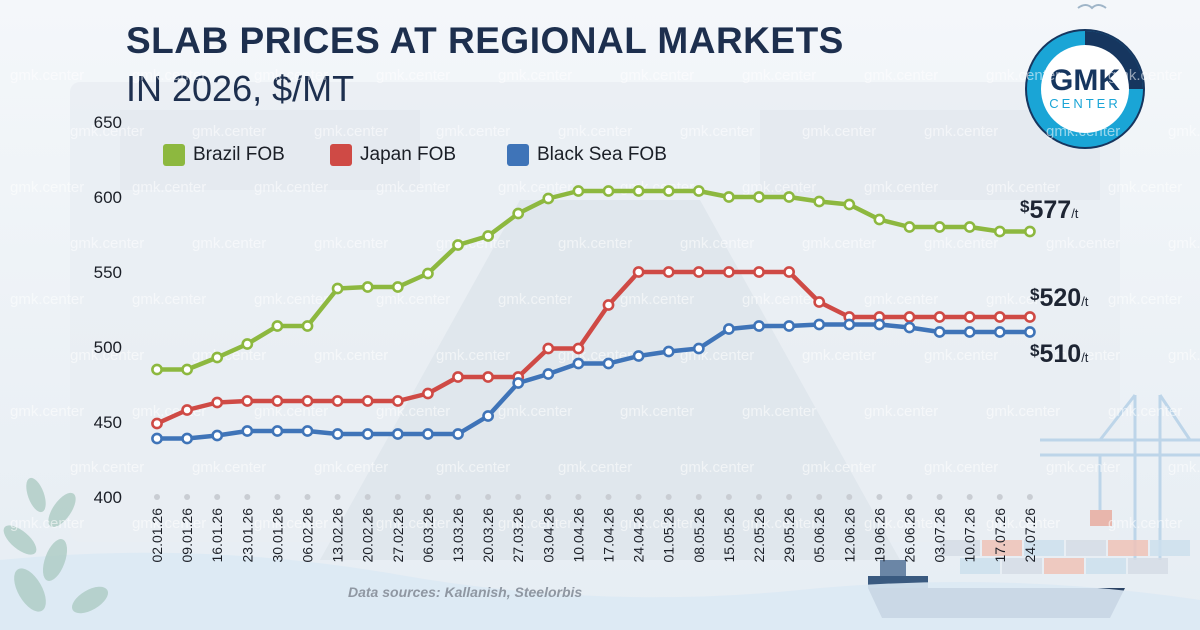 This screenshot has height=630, width=1200. What do you see at coordinates (518, 155) in the screenshot?
I see `legend-swatch-black-sea` at bounding box center [518, 155].